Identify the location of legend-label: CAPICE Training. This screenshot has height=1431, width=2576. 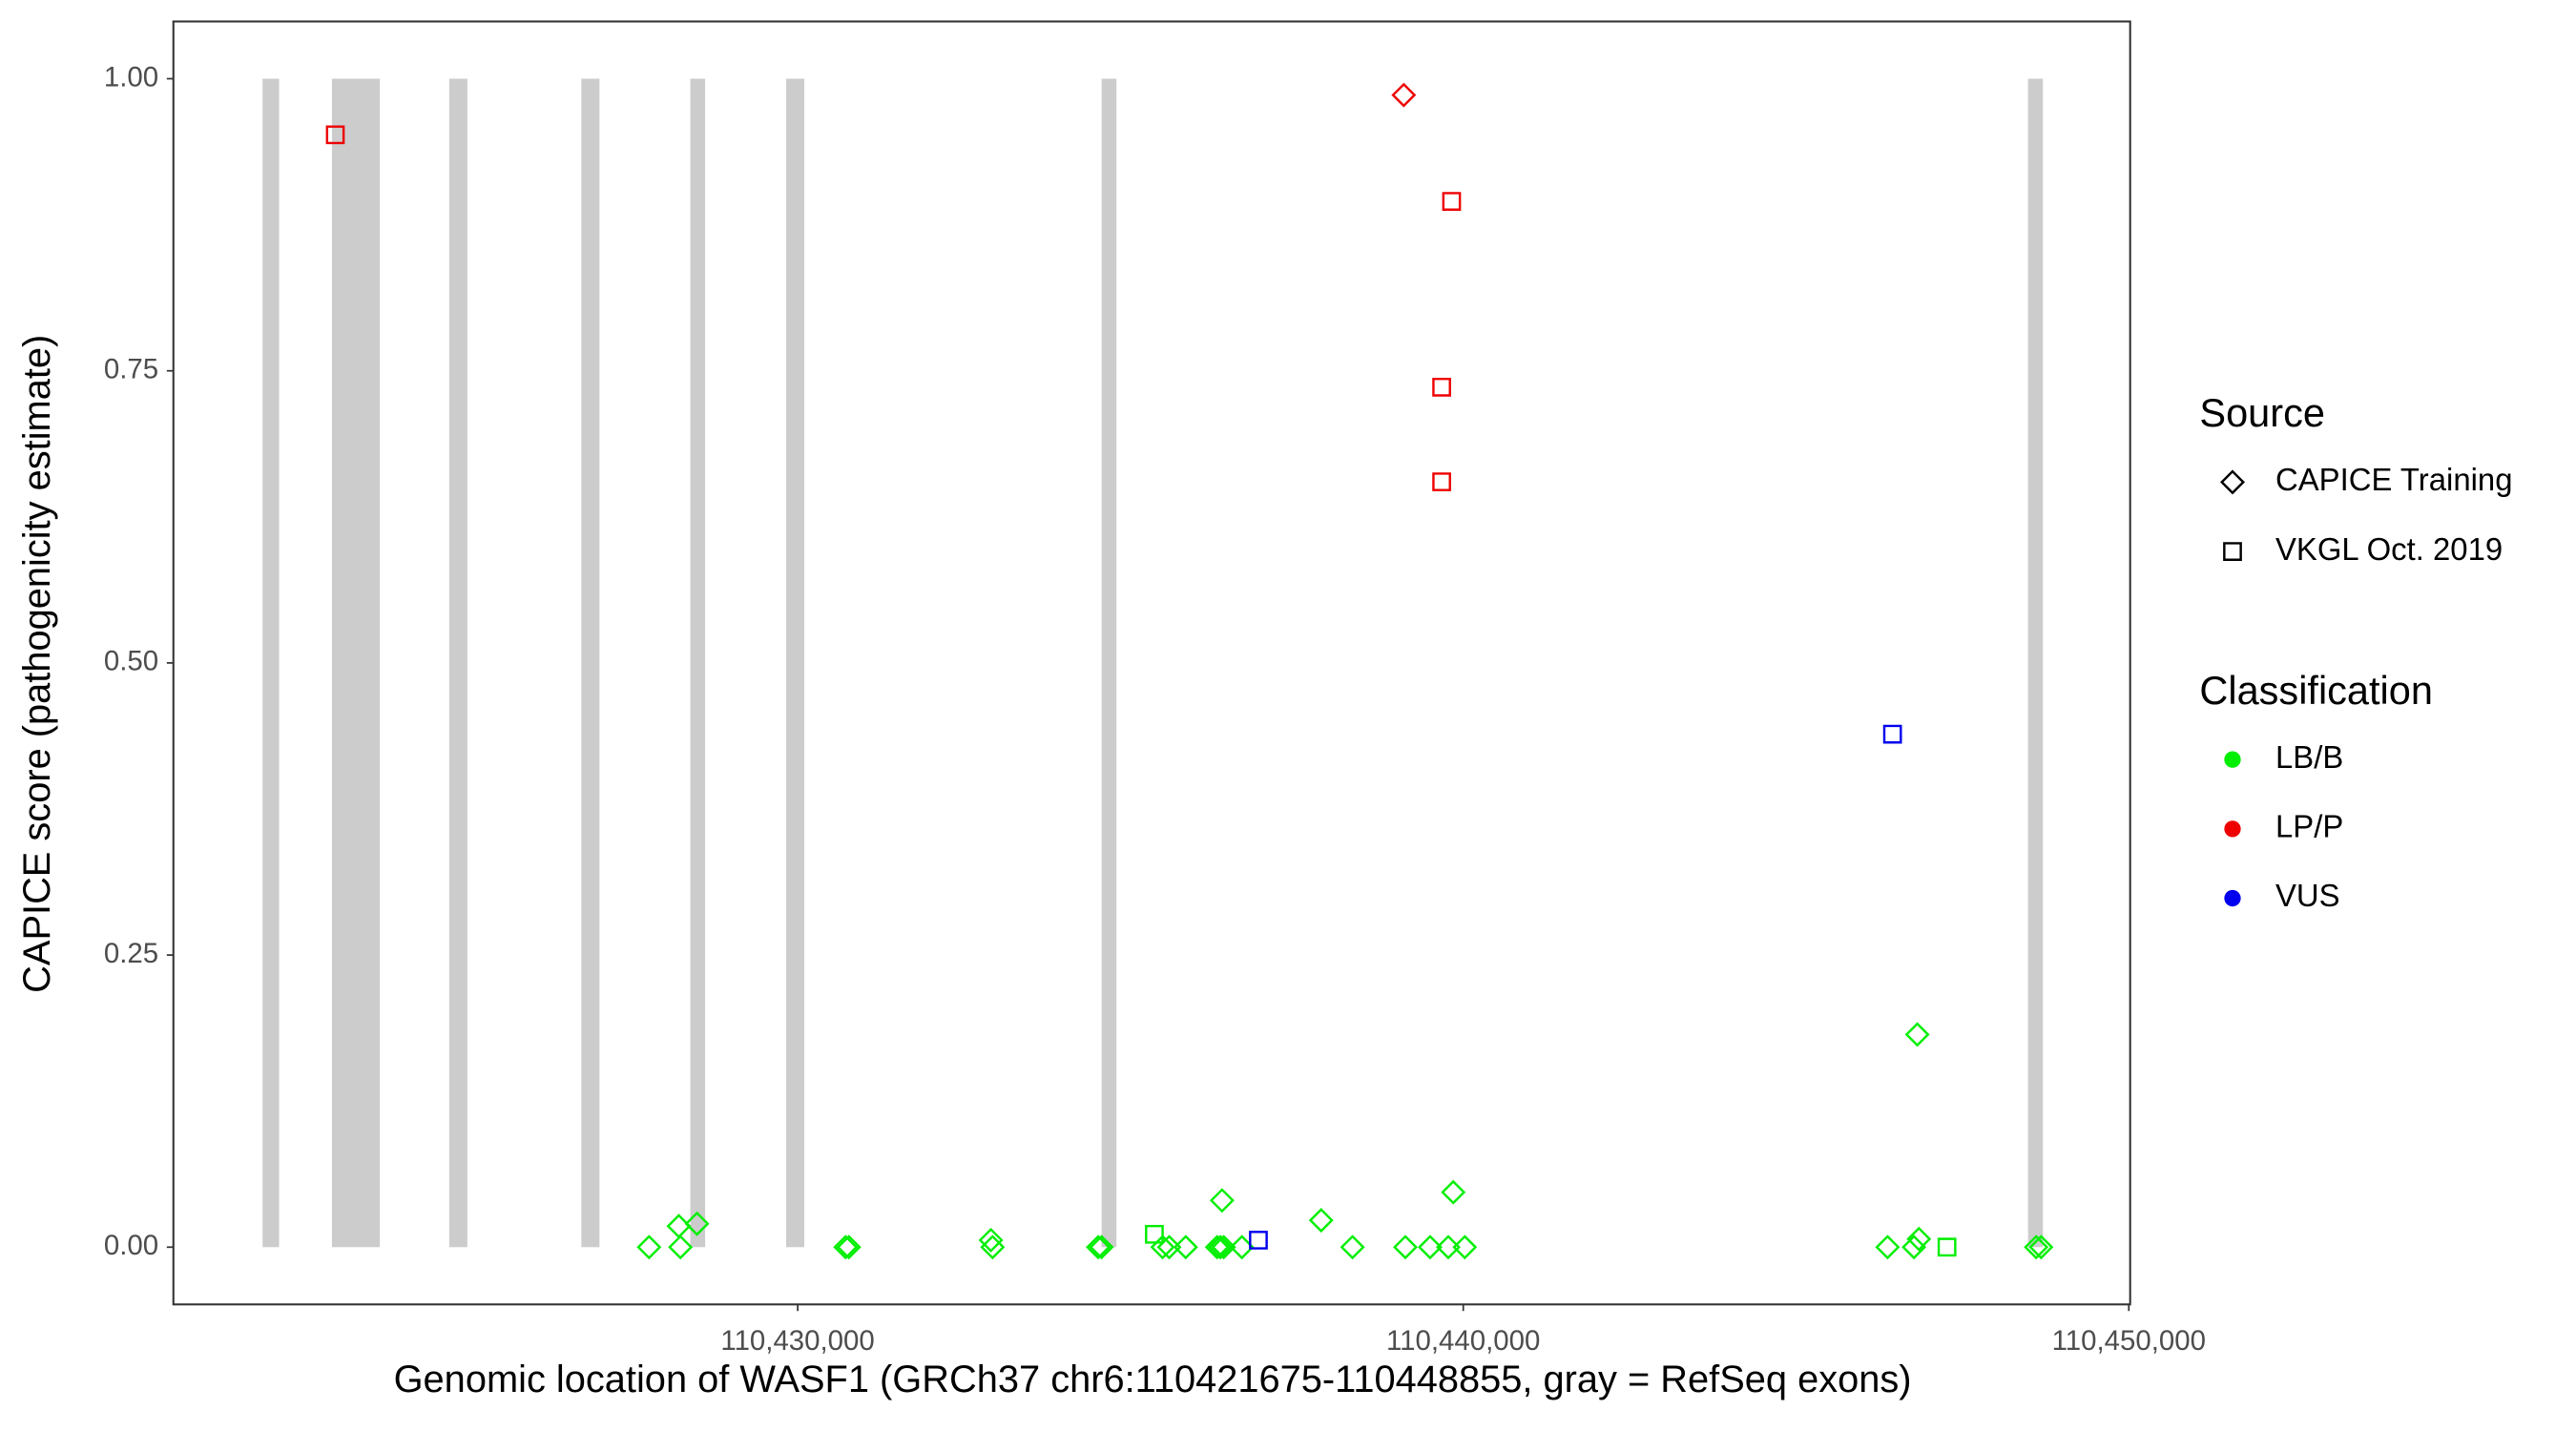
(2394, 479).